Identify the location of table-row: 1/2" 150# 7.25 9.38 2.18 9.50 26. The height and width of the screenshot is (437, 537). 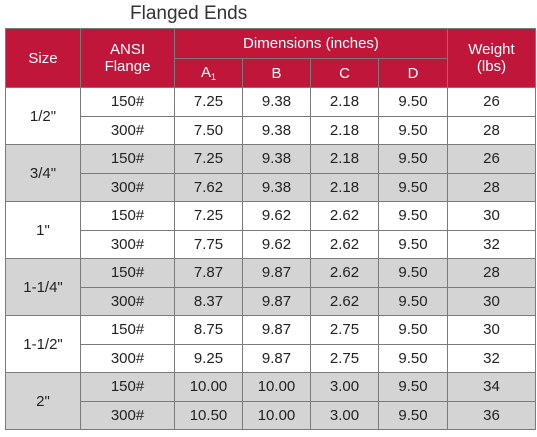
(270, 116).